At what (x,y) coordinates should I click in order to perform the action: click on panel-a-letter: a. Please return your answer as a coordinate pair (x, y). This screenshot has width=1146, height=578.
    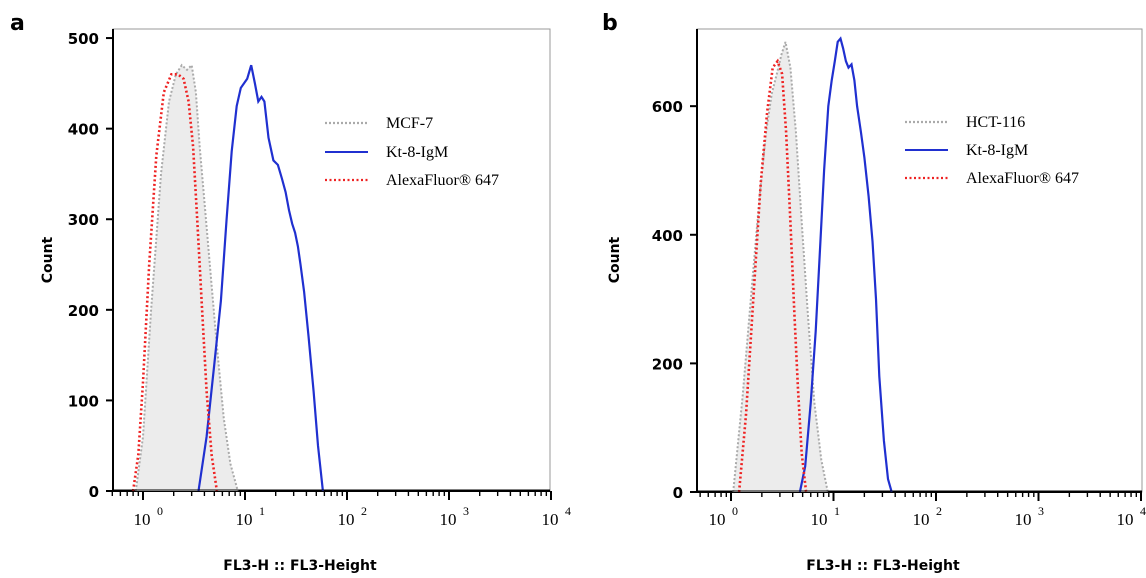
    Looking at the image, I should click on (17, 23).